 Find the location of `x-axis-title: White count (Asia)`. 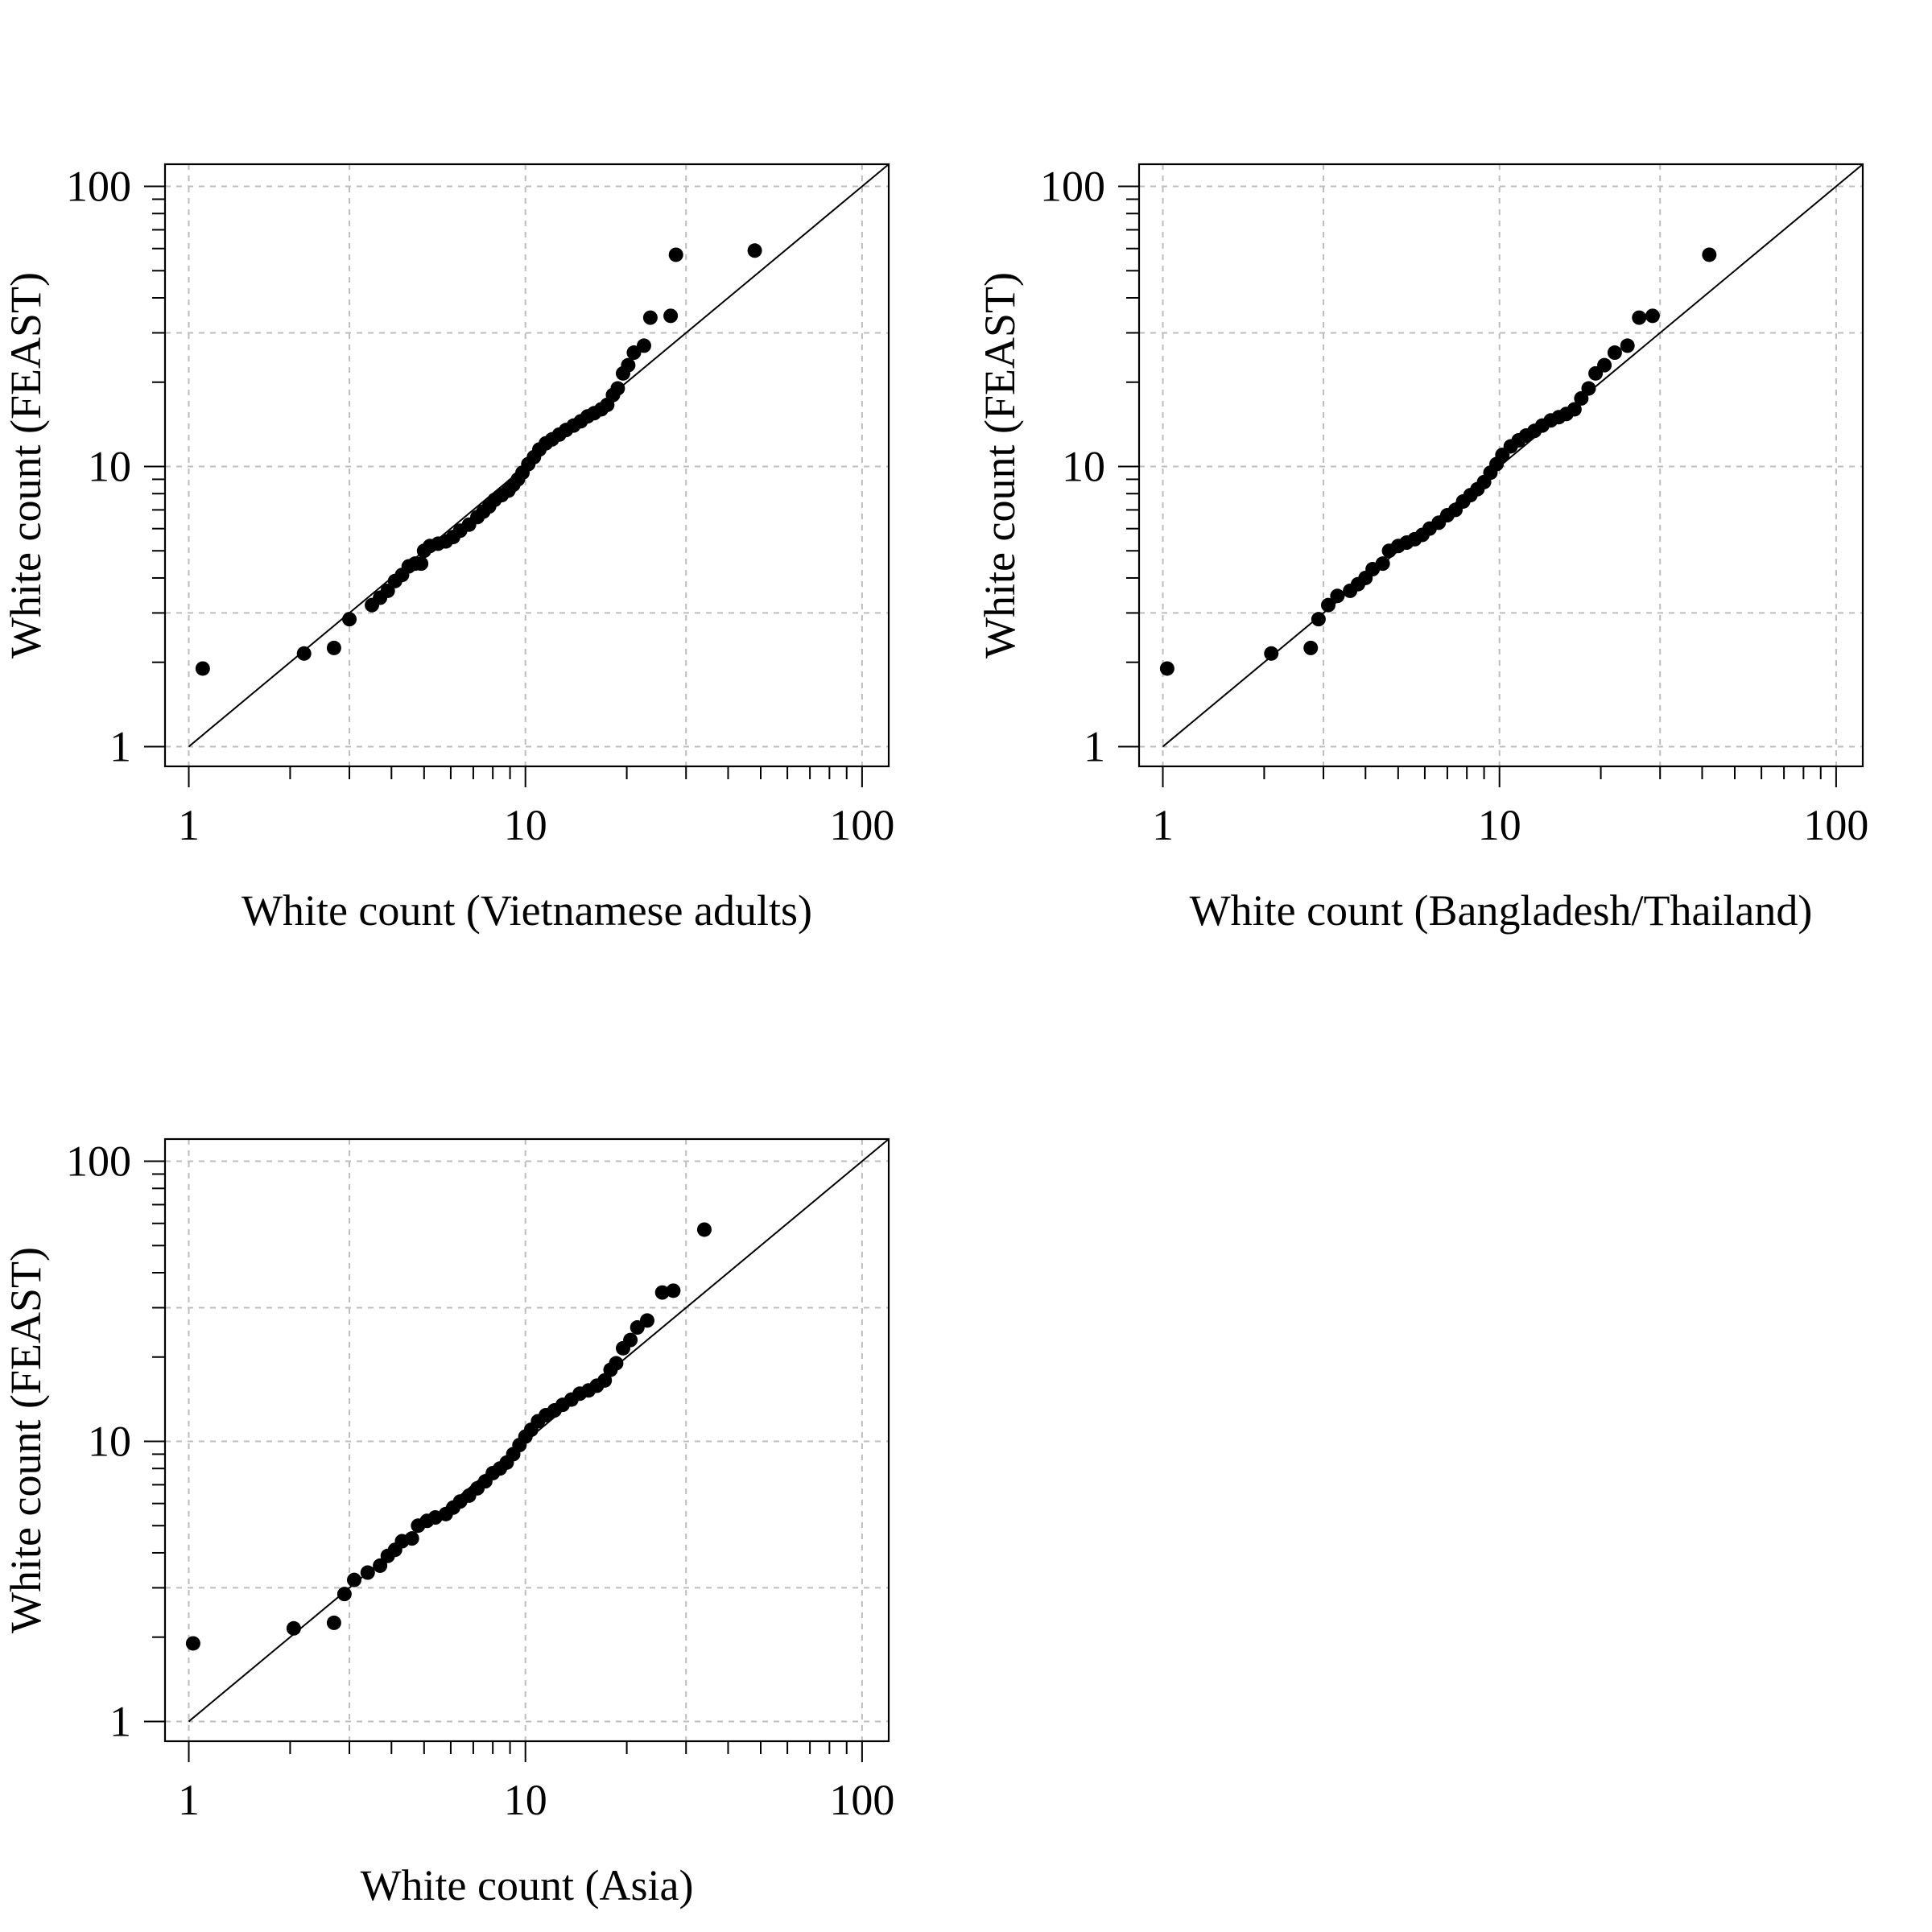

x-axis-title: White count (Asia) is located at coordinates (527, 1885).